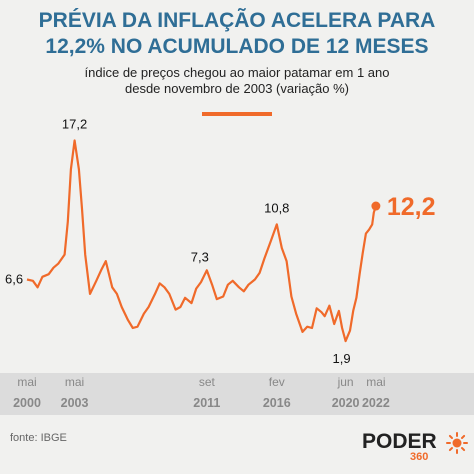  I want to click on x-tick-year-4: 2020, so click(346, 403).